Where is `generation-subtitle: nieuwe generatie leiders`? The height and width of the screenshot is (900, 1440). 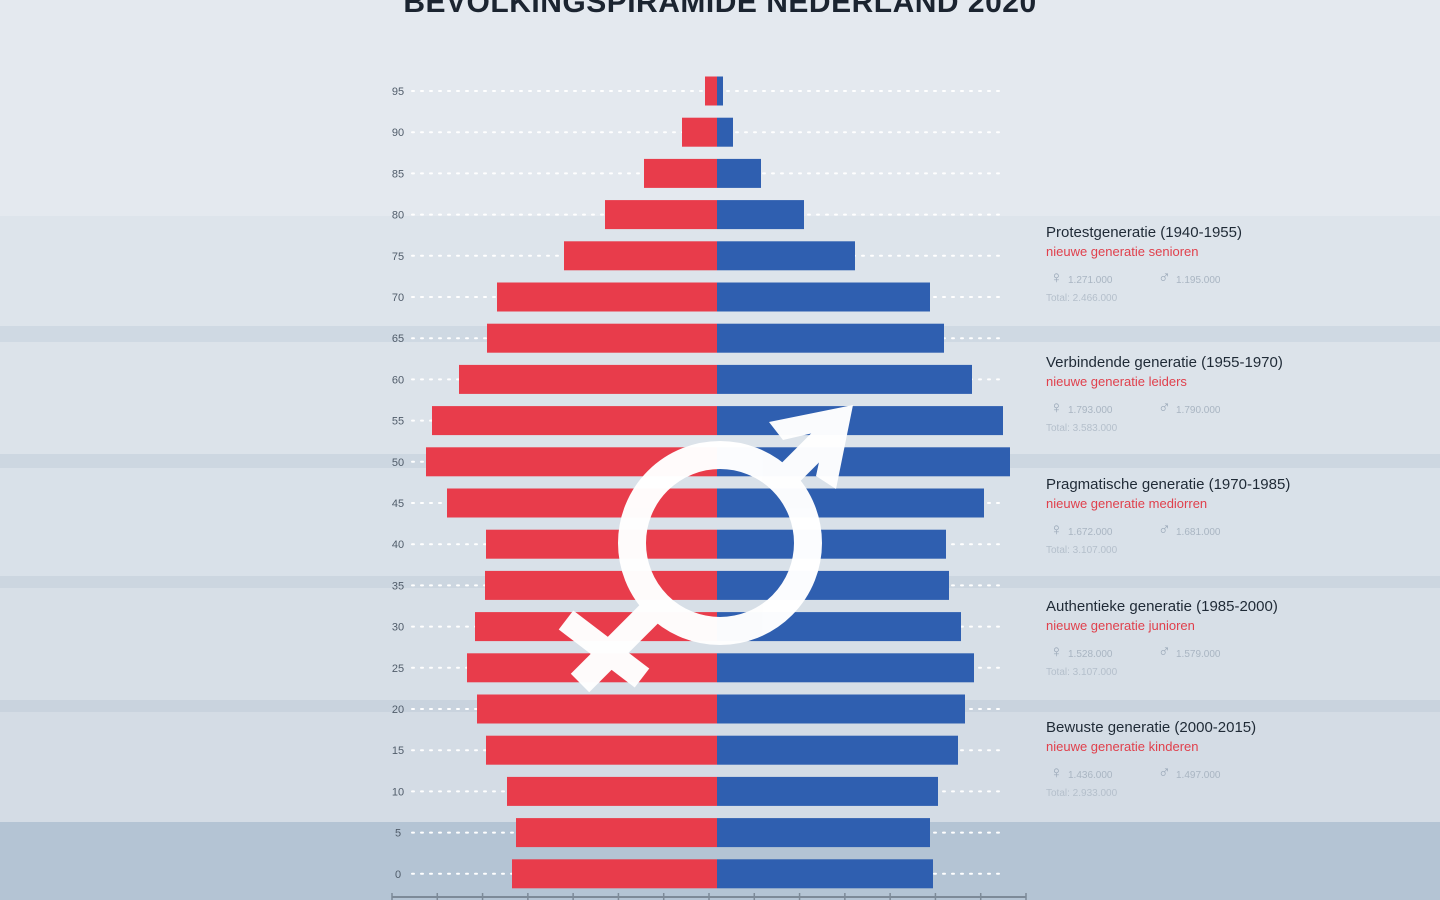
generation-subtitle: nieuwe generatie leiders is located at coordinates (1116, 381).